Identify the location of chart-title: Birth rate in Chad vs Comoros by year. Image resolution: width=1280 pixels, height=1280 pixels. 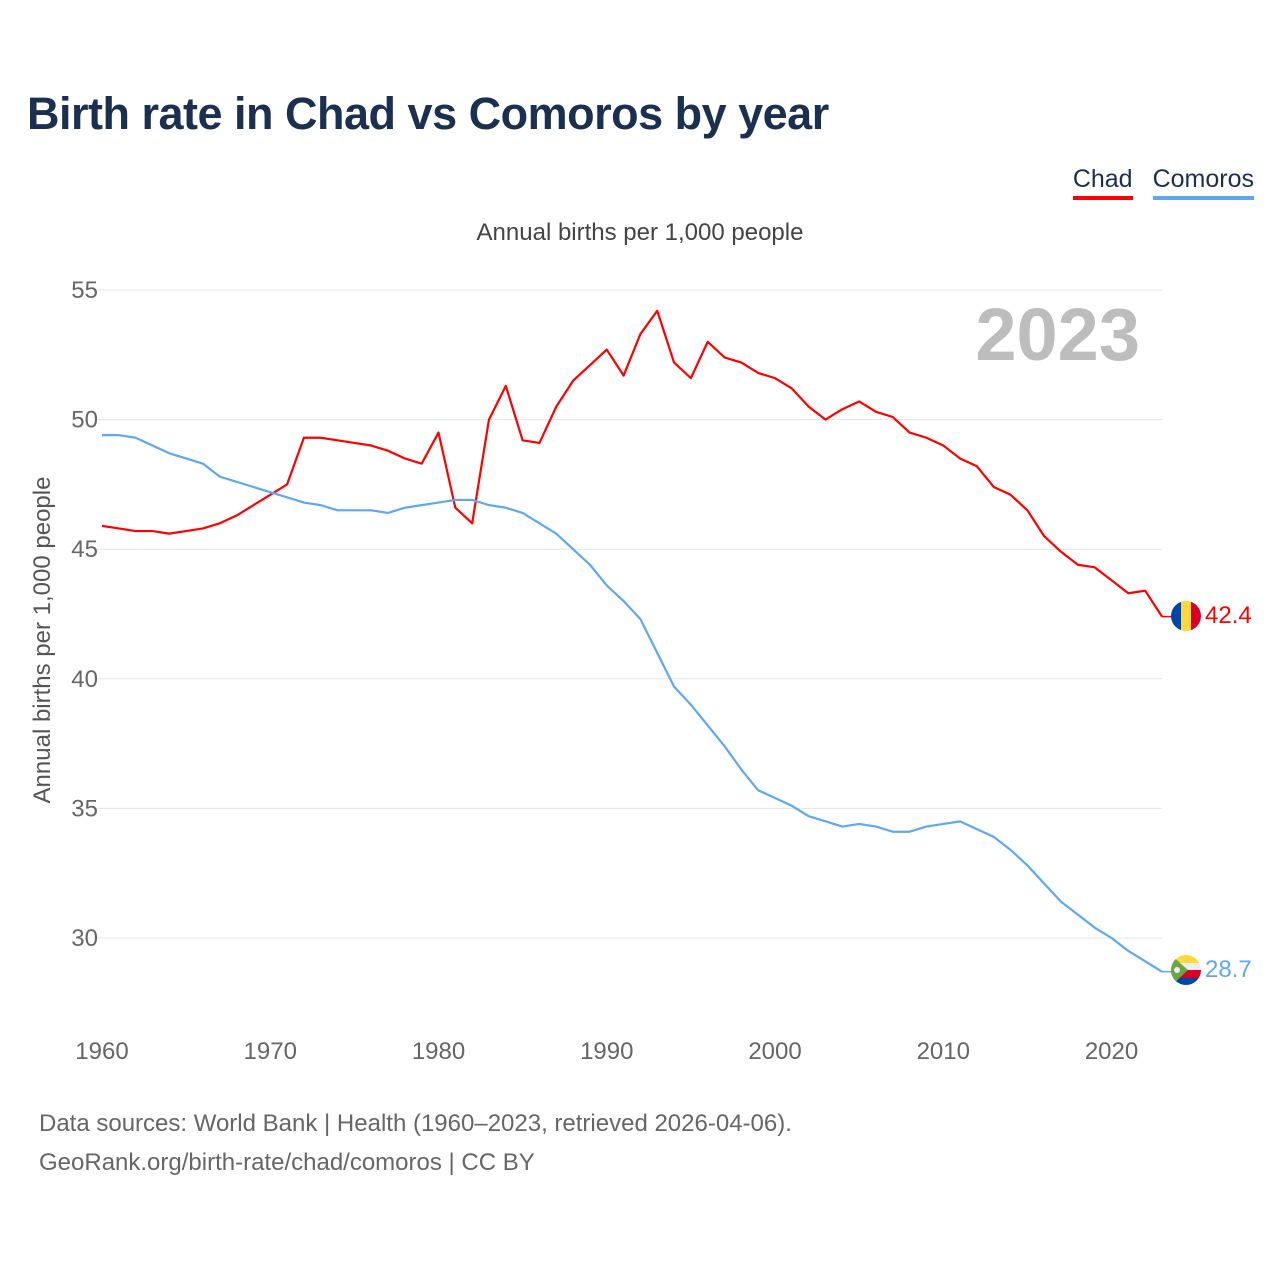
(428, 113).